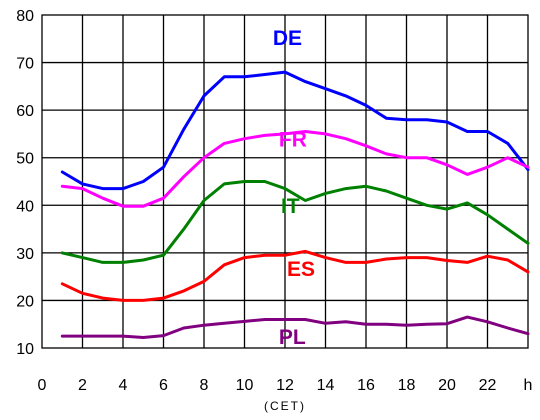 The height and width of the screenshot is (420, 540). I want to click on x-tick-label: 4, so click(123, 385).